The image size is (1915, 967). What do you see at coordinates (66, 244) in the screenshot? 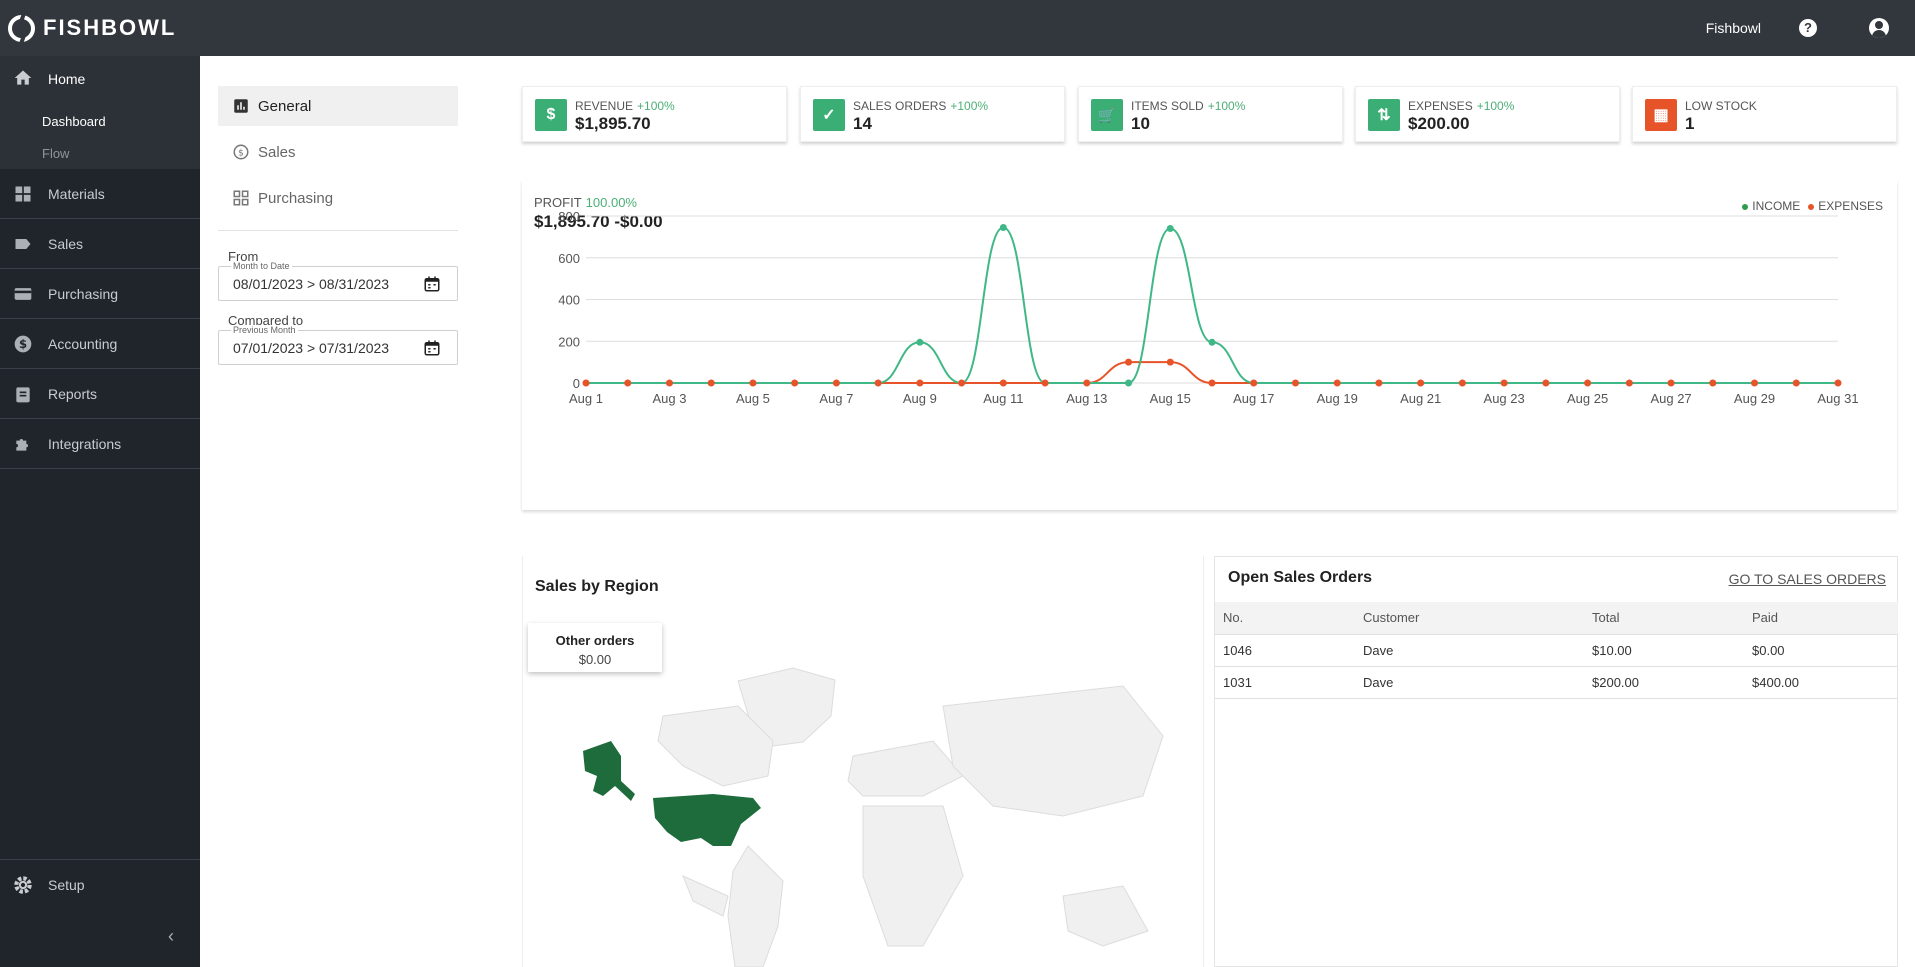
I see `sidebar-item-label: Sales` at bounding box center [66, 244].